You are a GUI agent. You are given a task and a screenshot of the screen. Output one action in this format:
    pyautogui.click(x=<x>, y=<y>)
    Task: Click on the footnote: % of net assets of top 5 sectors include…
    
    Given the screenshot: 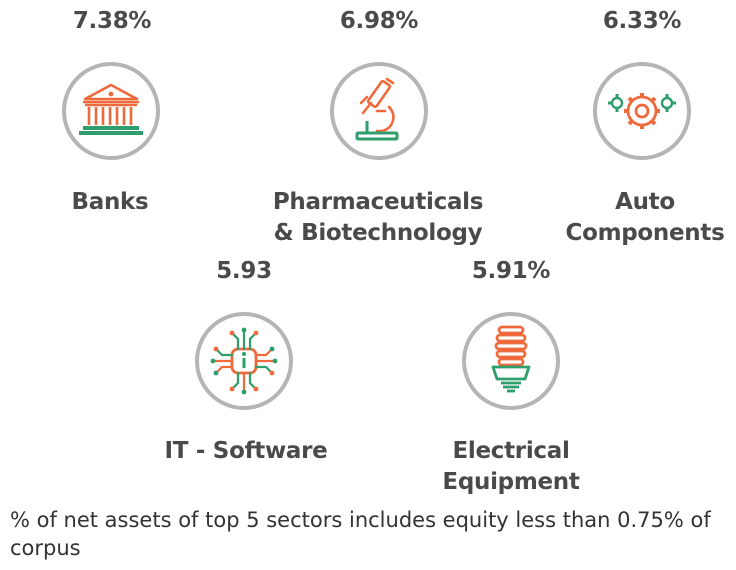 What is the action you would take?
    pyautogui.click(x=360, y=534)
    